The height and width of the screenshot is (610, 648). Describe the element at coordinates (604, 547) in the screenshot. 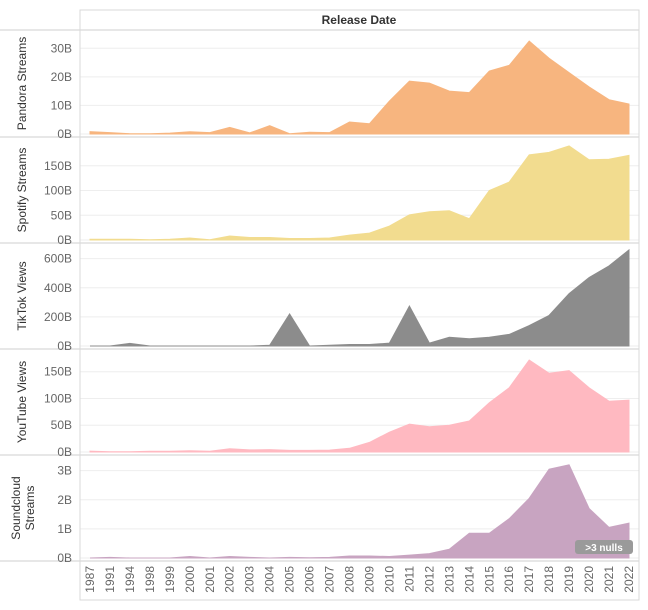

I see `nulls-indicator: >3 nulls` at that location.